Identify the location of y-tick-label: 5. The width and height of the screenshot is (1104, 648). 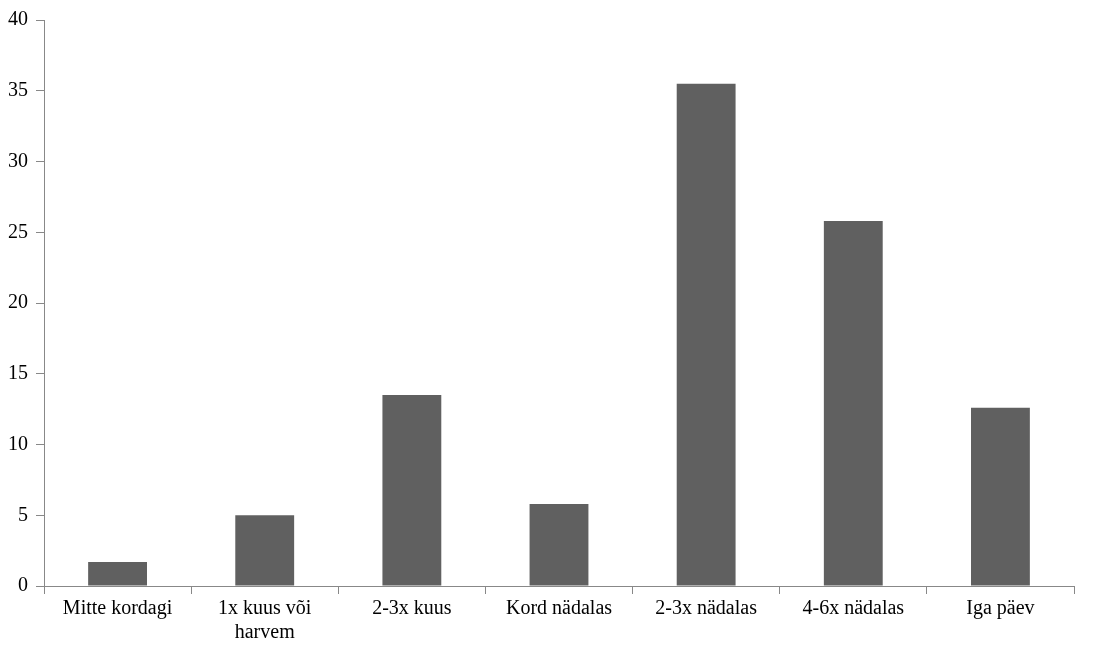
(23, 513).